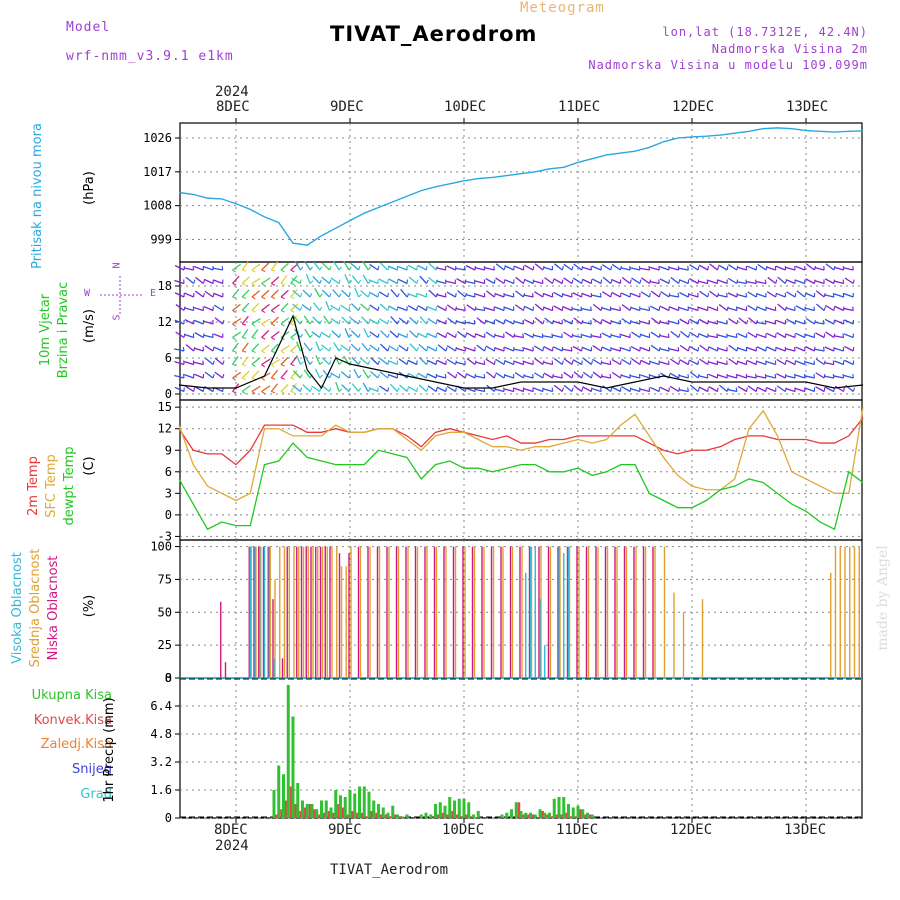 This screenshot has width=900, height=900. I want to click on y-tick-label: 12, so click(165, 429).